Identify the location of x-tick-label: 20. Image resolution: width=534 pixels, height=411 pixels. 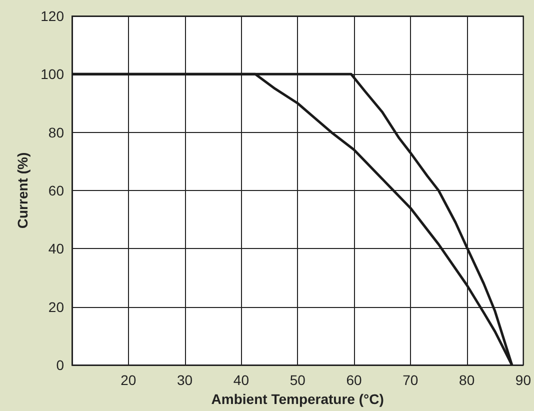
(128, 380).